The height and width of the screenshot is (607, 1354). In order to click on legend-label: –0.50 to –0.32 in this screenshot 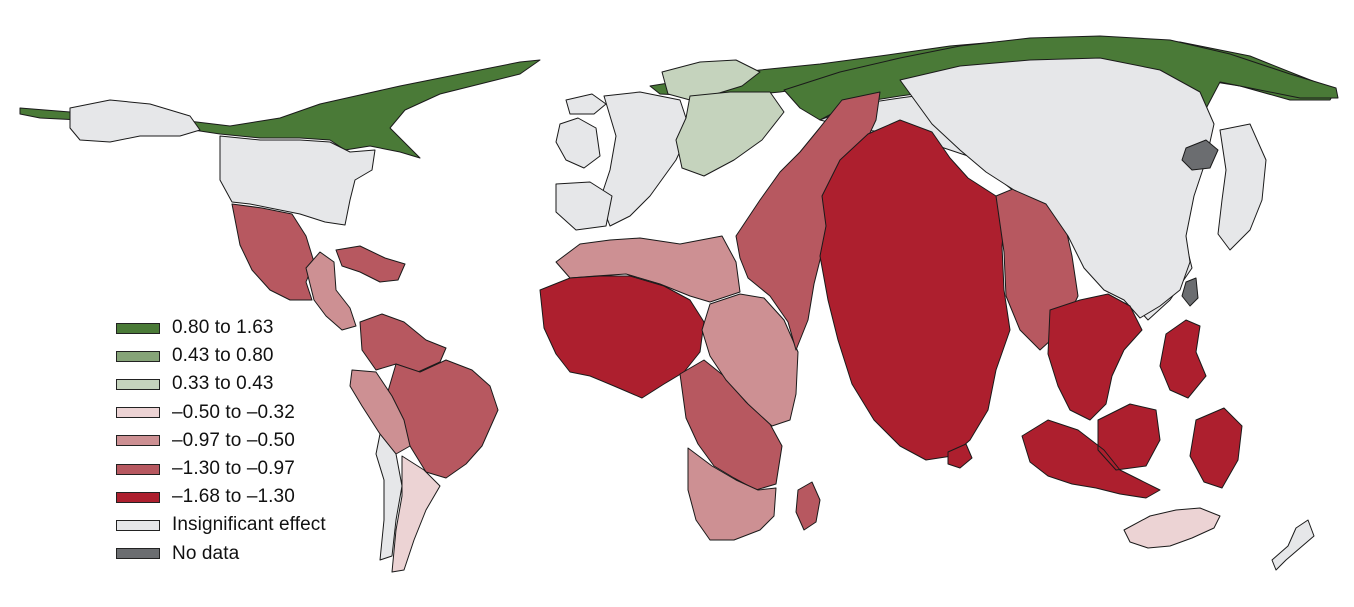, I will do `click(233, 412)`.